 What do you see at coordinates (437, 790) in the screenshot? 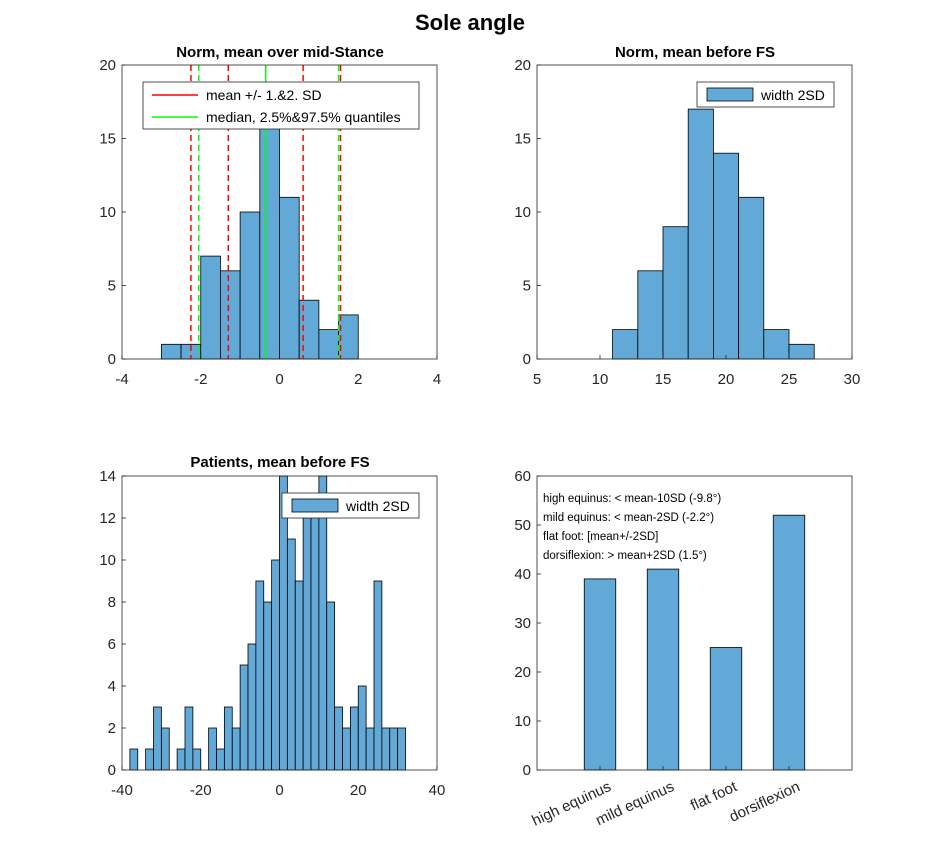
I see `x-tick-label: 40` at bounding box center [437, 790].